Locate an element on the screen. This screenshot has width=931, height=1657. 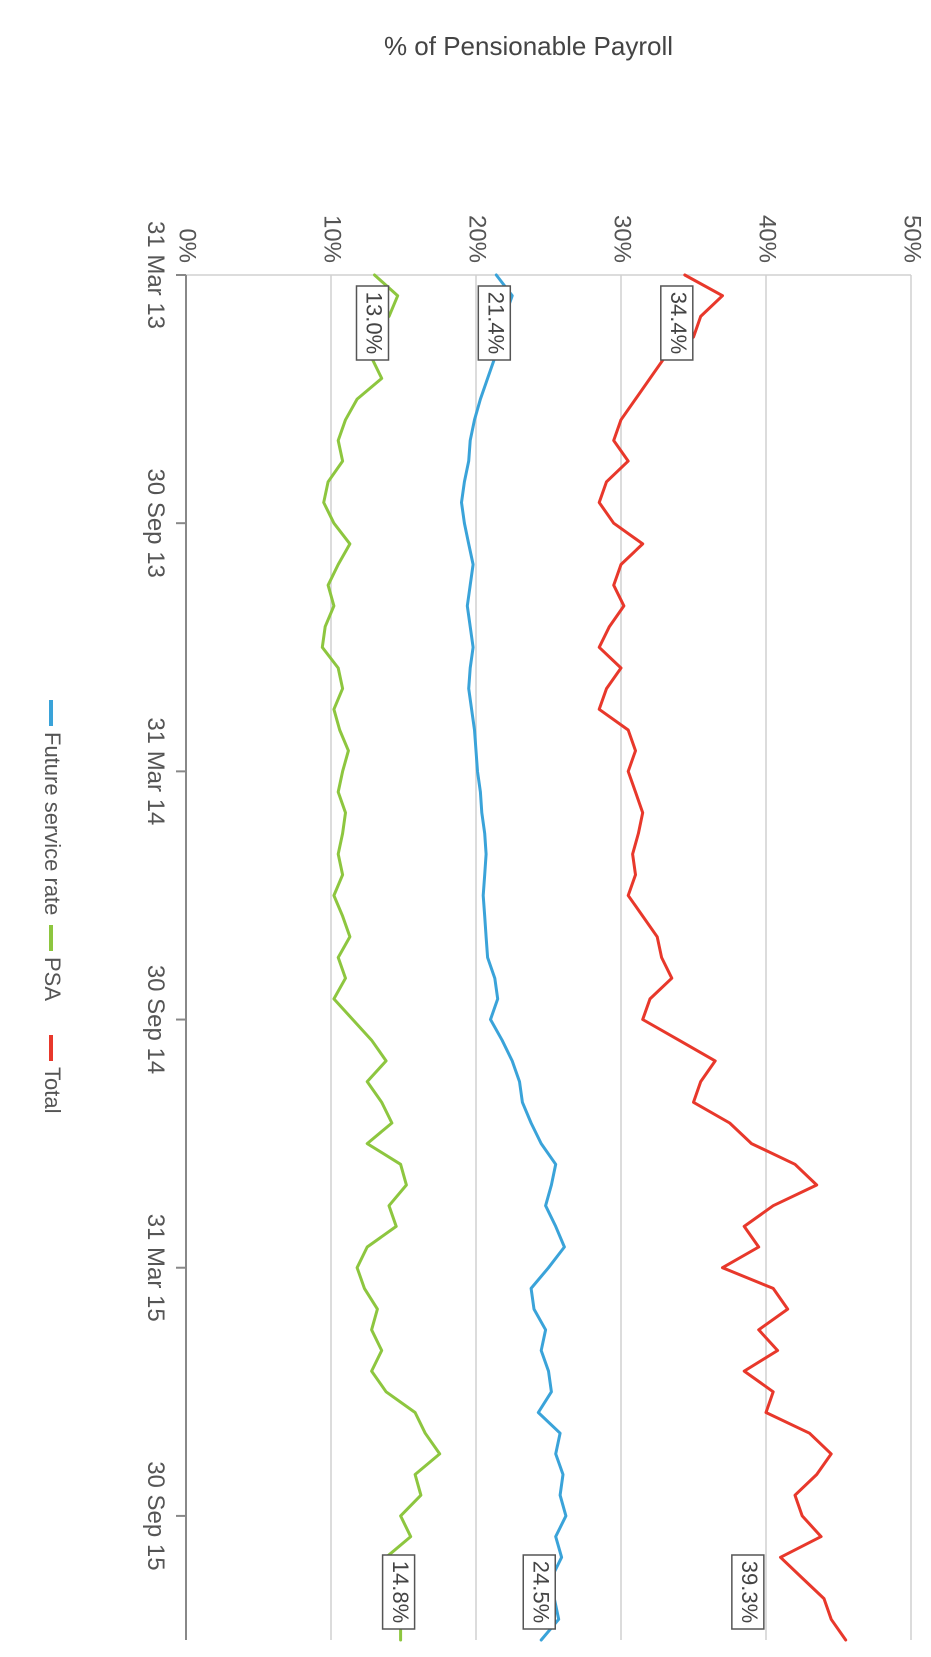
y-tick-label-20: 20% is located at coordinates (477, 239).